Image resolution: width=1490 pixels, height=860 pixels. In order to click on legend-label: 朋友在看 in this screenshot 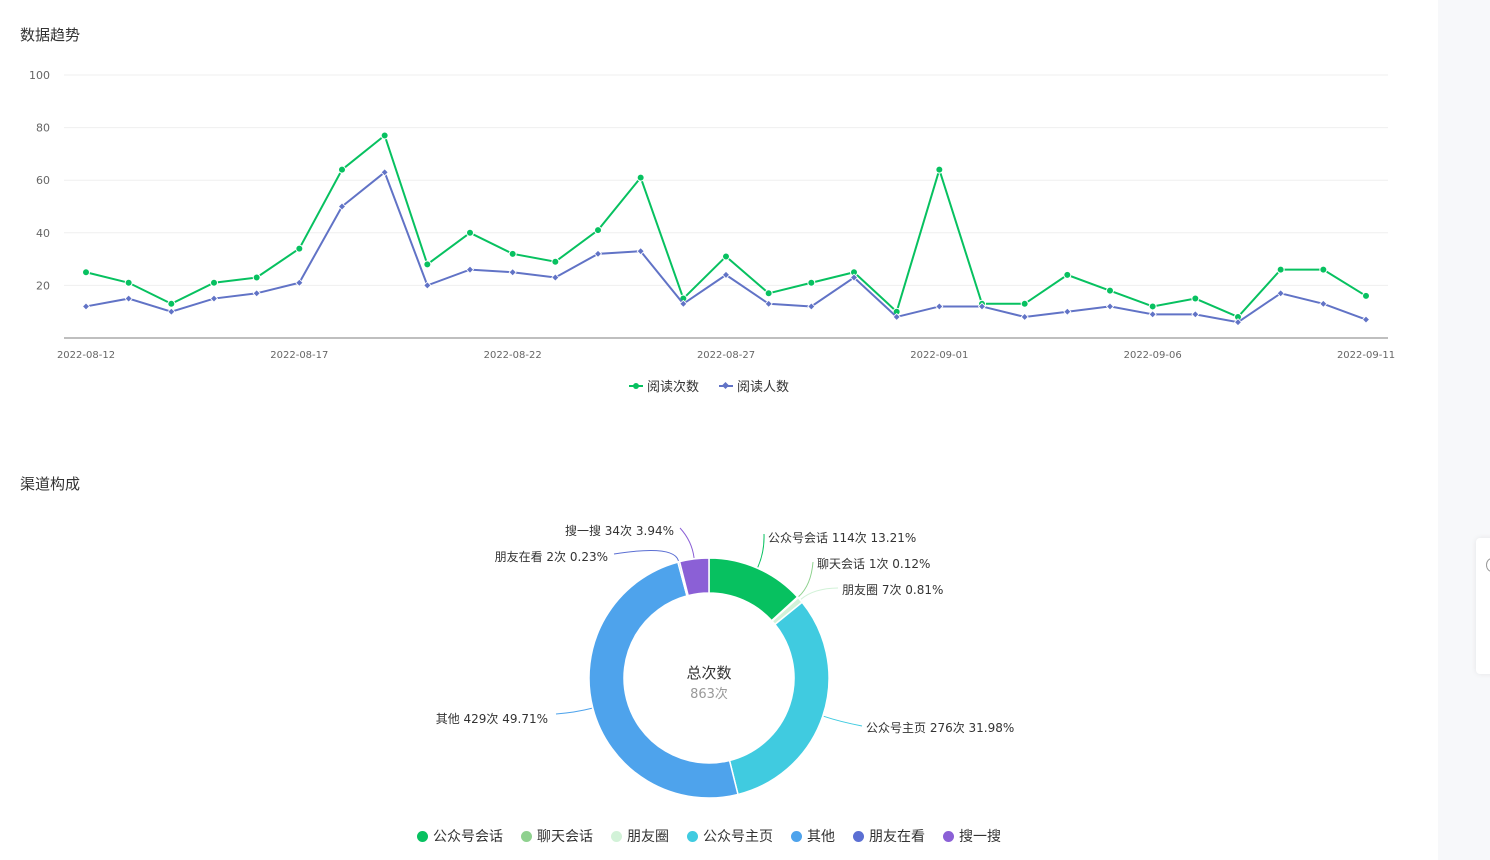, I will do `click(897, 837)`.